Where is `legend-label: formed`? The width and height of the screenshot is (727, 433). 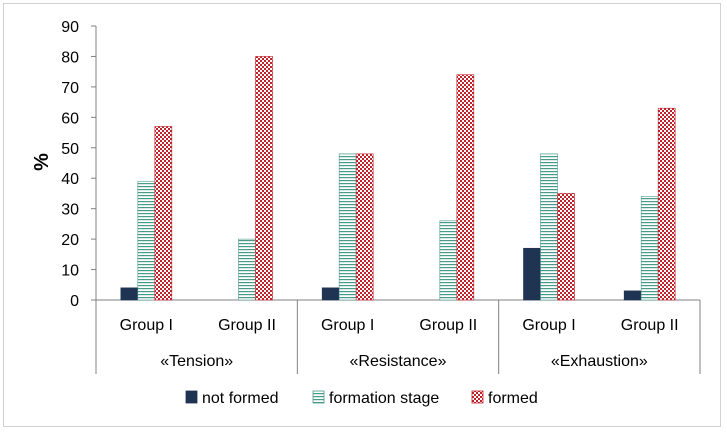
legend-label: formed is located at coordinates (513, 398).